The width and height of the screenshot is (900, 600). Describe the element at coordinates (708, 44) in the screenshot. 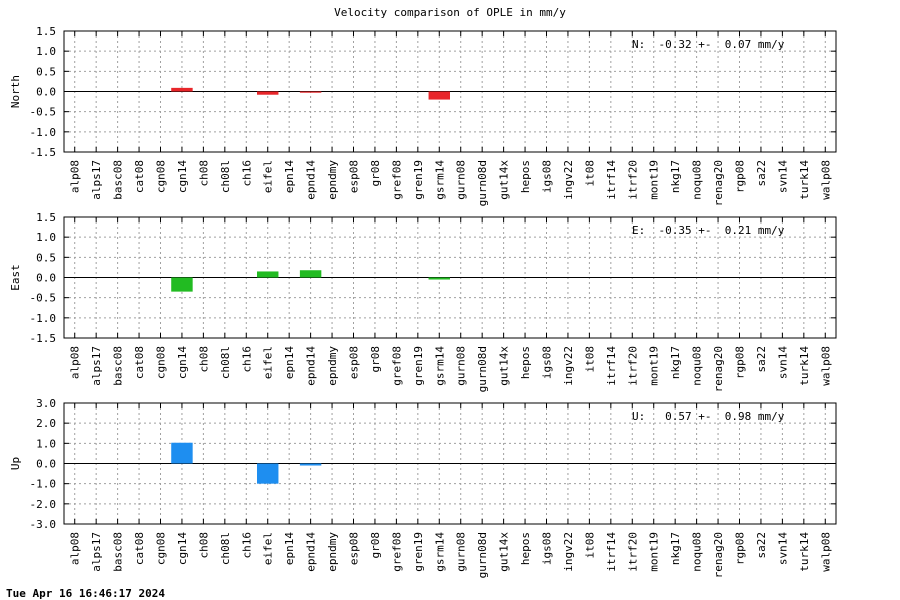

I see `stats-annotation: N: -0.32 +- 0.07 mm/y` at that location.